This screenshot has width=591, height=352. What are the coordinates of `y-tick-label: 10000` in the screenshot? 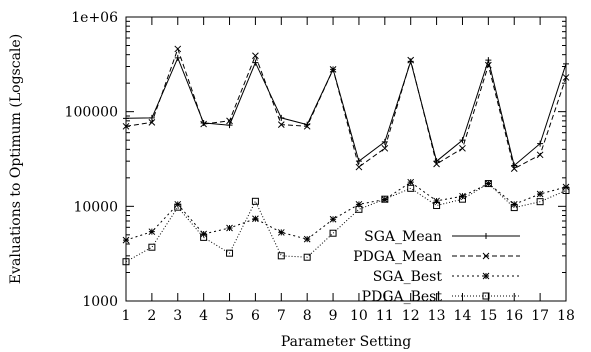 It's located at (95, 207).